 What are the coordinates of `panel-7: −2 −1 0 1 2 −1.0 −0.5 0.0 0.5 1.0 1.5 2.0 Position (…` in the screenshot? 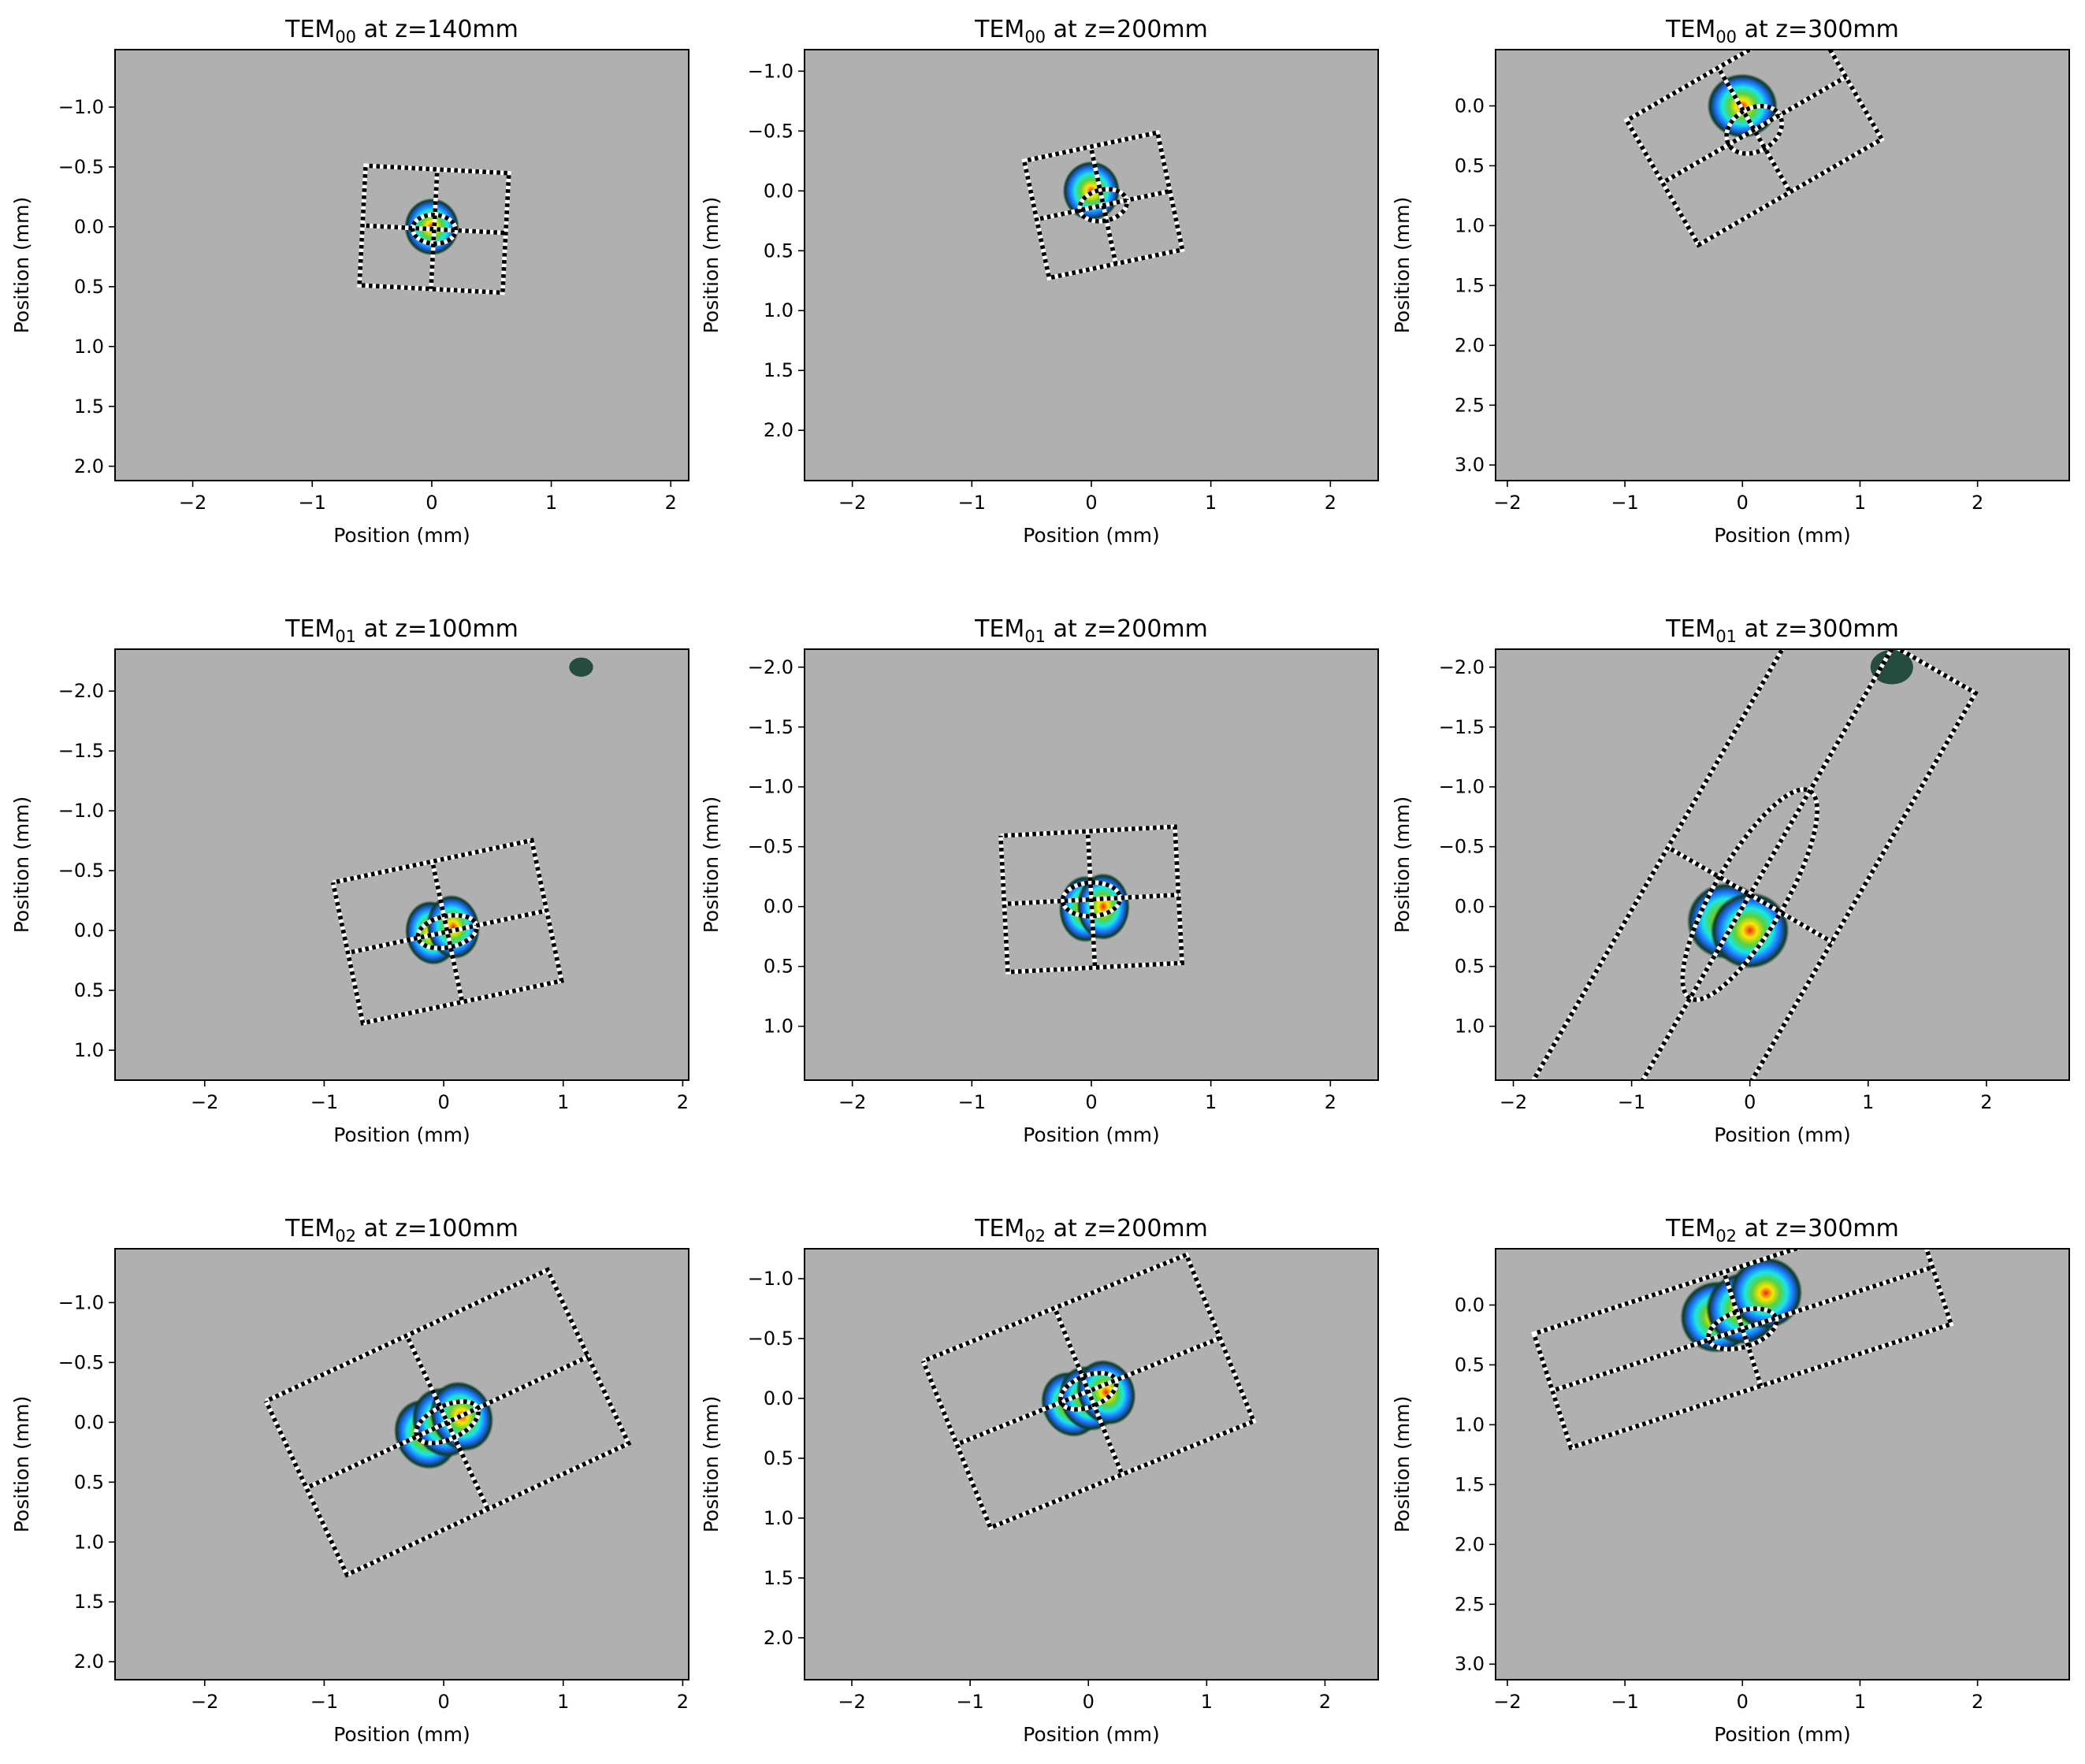 It's located at (349, 1480).